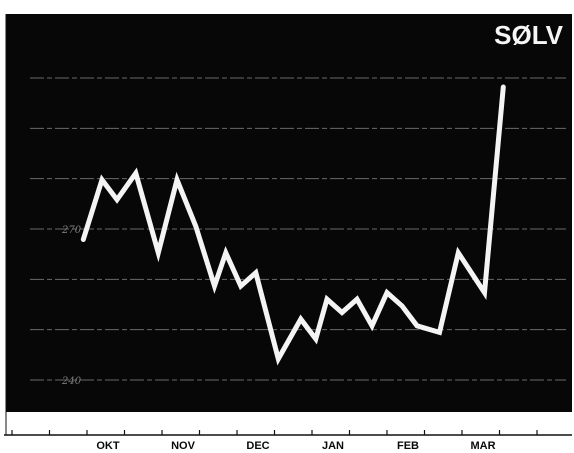 The height and width of the screenshot is (453, 574). What do you see at coordinates (108, 446) in the screenshot?
I see `x-tick-label: OKT` at bounding box center [108, 446].